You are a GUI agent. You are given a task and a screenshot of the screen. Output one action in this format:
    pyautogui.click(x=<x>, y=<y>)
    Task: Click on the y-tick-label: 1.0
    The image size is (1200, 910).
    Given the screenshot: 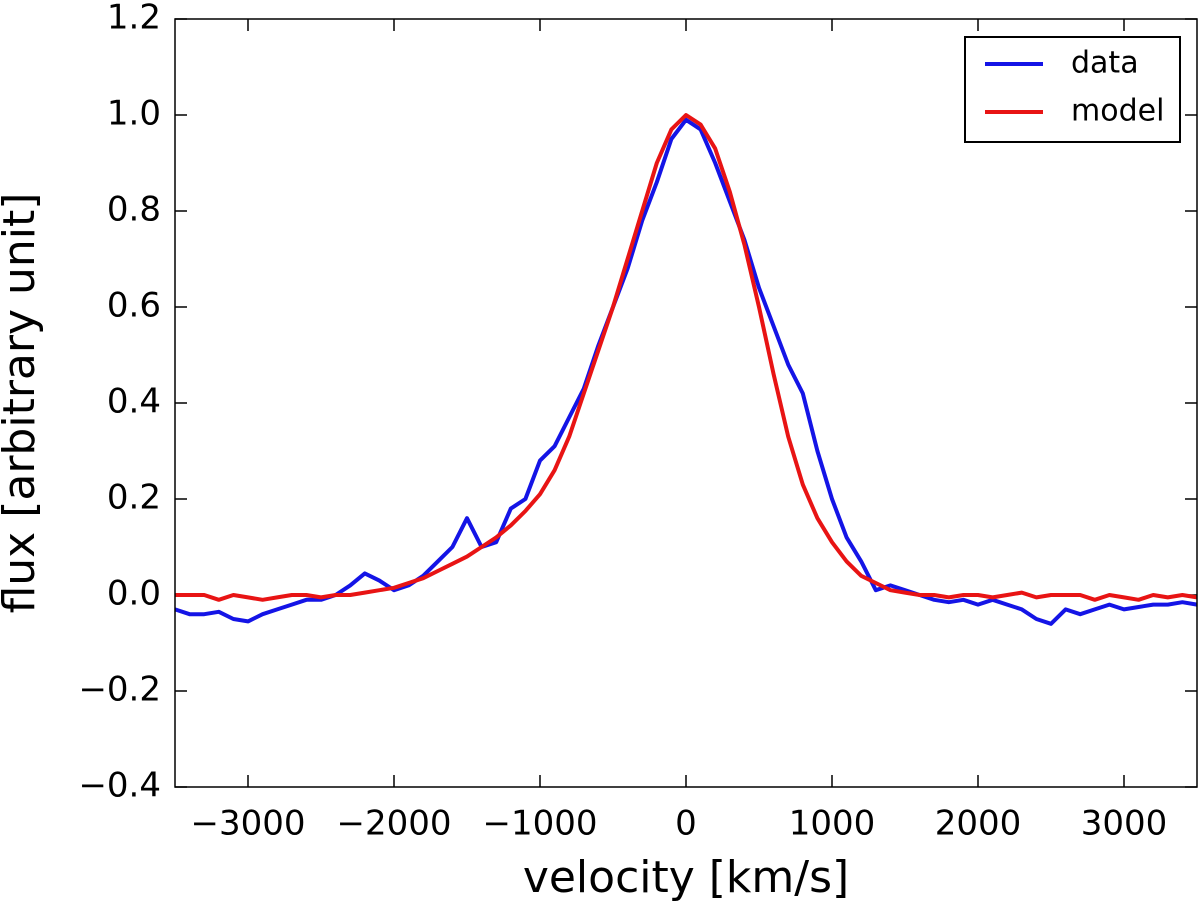 What is the action you would take?
    pyautogui.click(x=134, y=114)
    